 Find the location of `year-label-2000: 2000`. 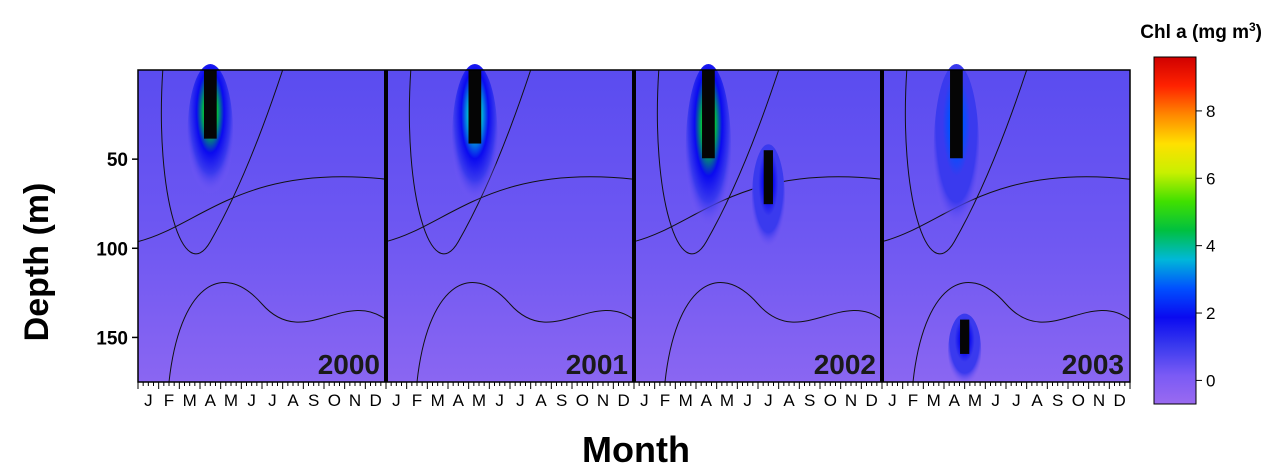

year-label-2000: 2000 is located at coordinates (349, 364).